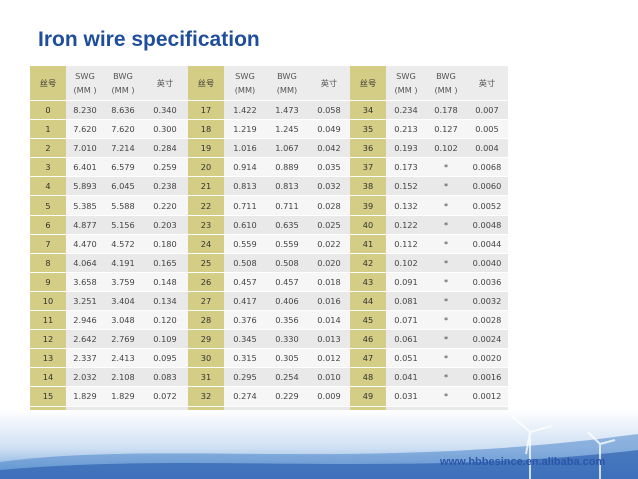 The height and width of the screenshot is (479, 638). I want to click on bwg-cell: 7.620, so click(123, 129).